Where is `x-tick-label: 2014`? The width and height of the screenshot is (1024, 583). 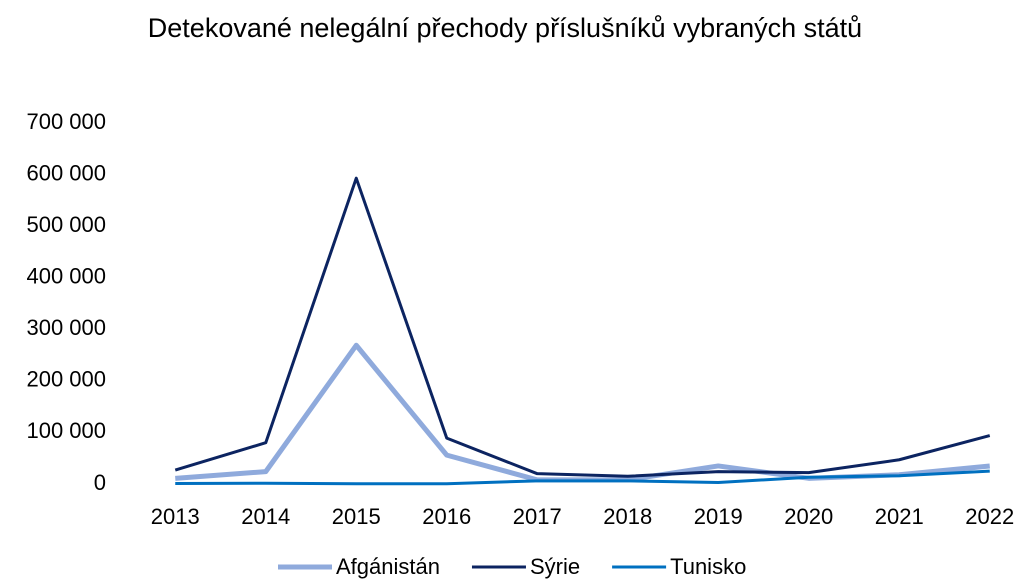
x-tick-label: 2014 is located at coordinates (265, 516).